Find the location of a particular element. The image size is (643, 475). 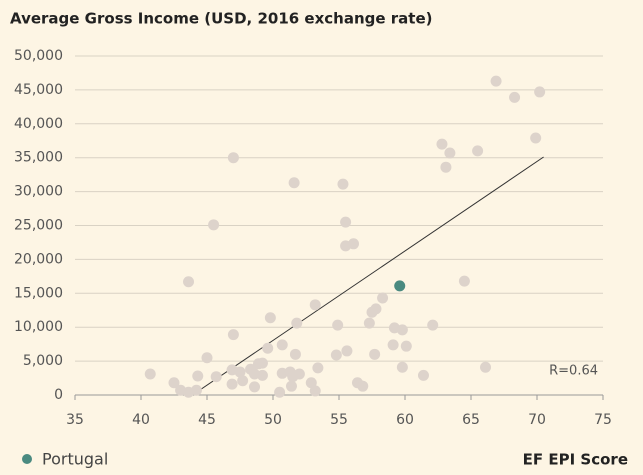

y-tick-label: 30,000 is located at coordinates (38, 192).